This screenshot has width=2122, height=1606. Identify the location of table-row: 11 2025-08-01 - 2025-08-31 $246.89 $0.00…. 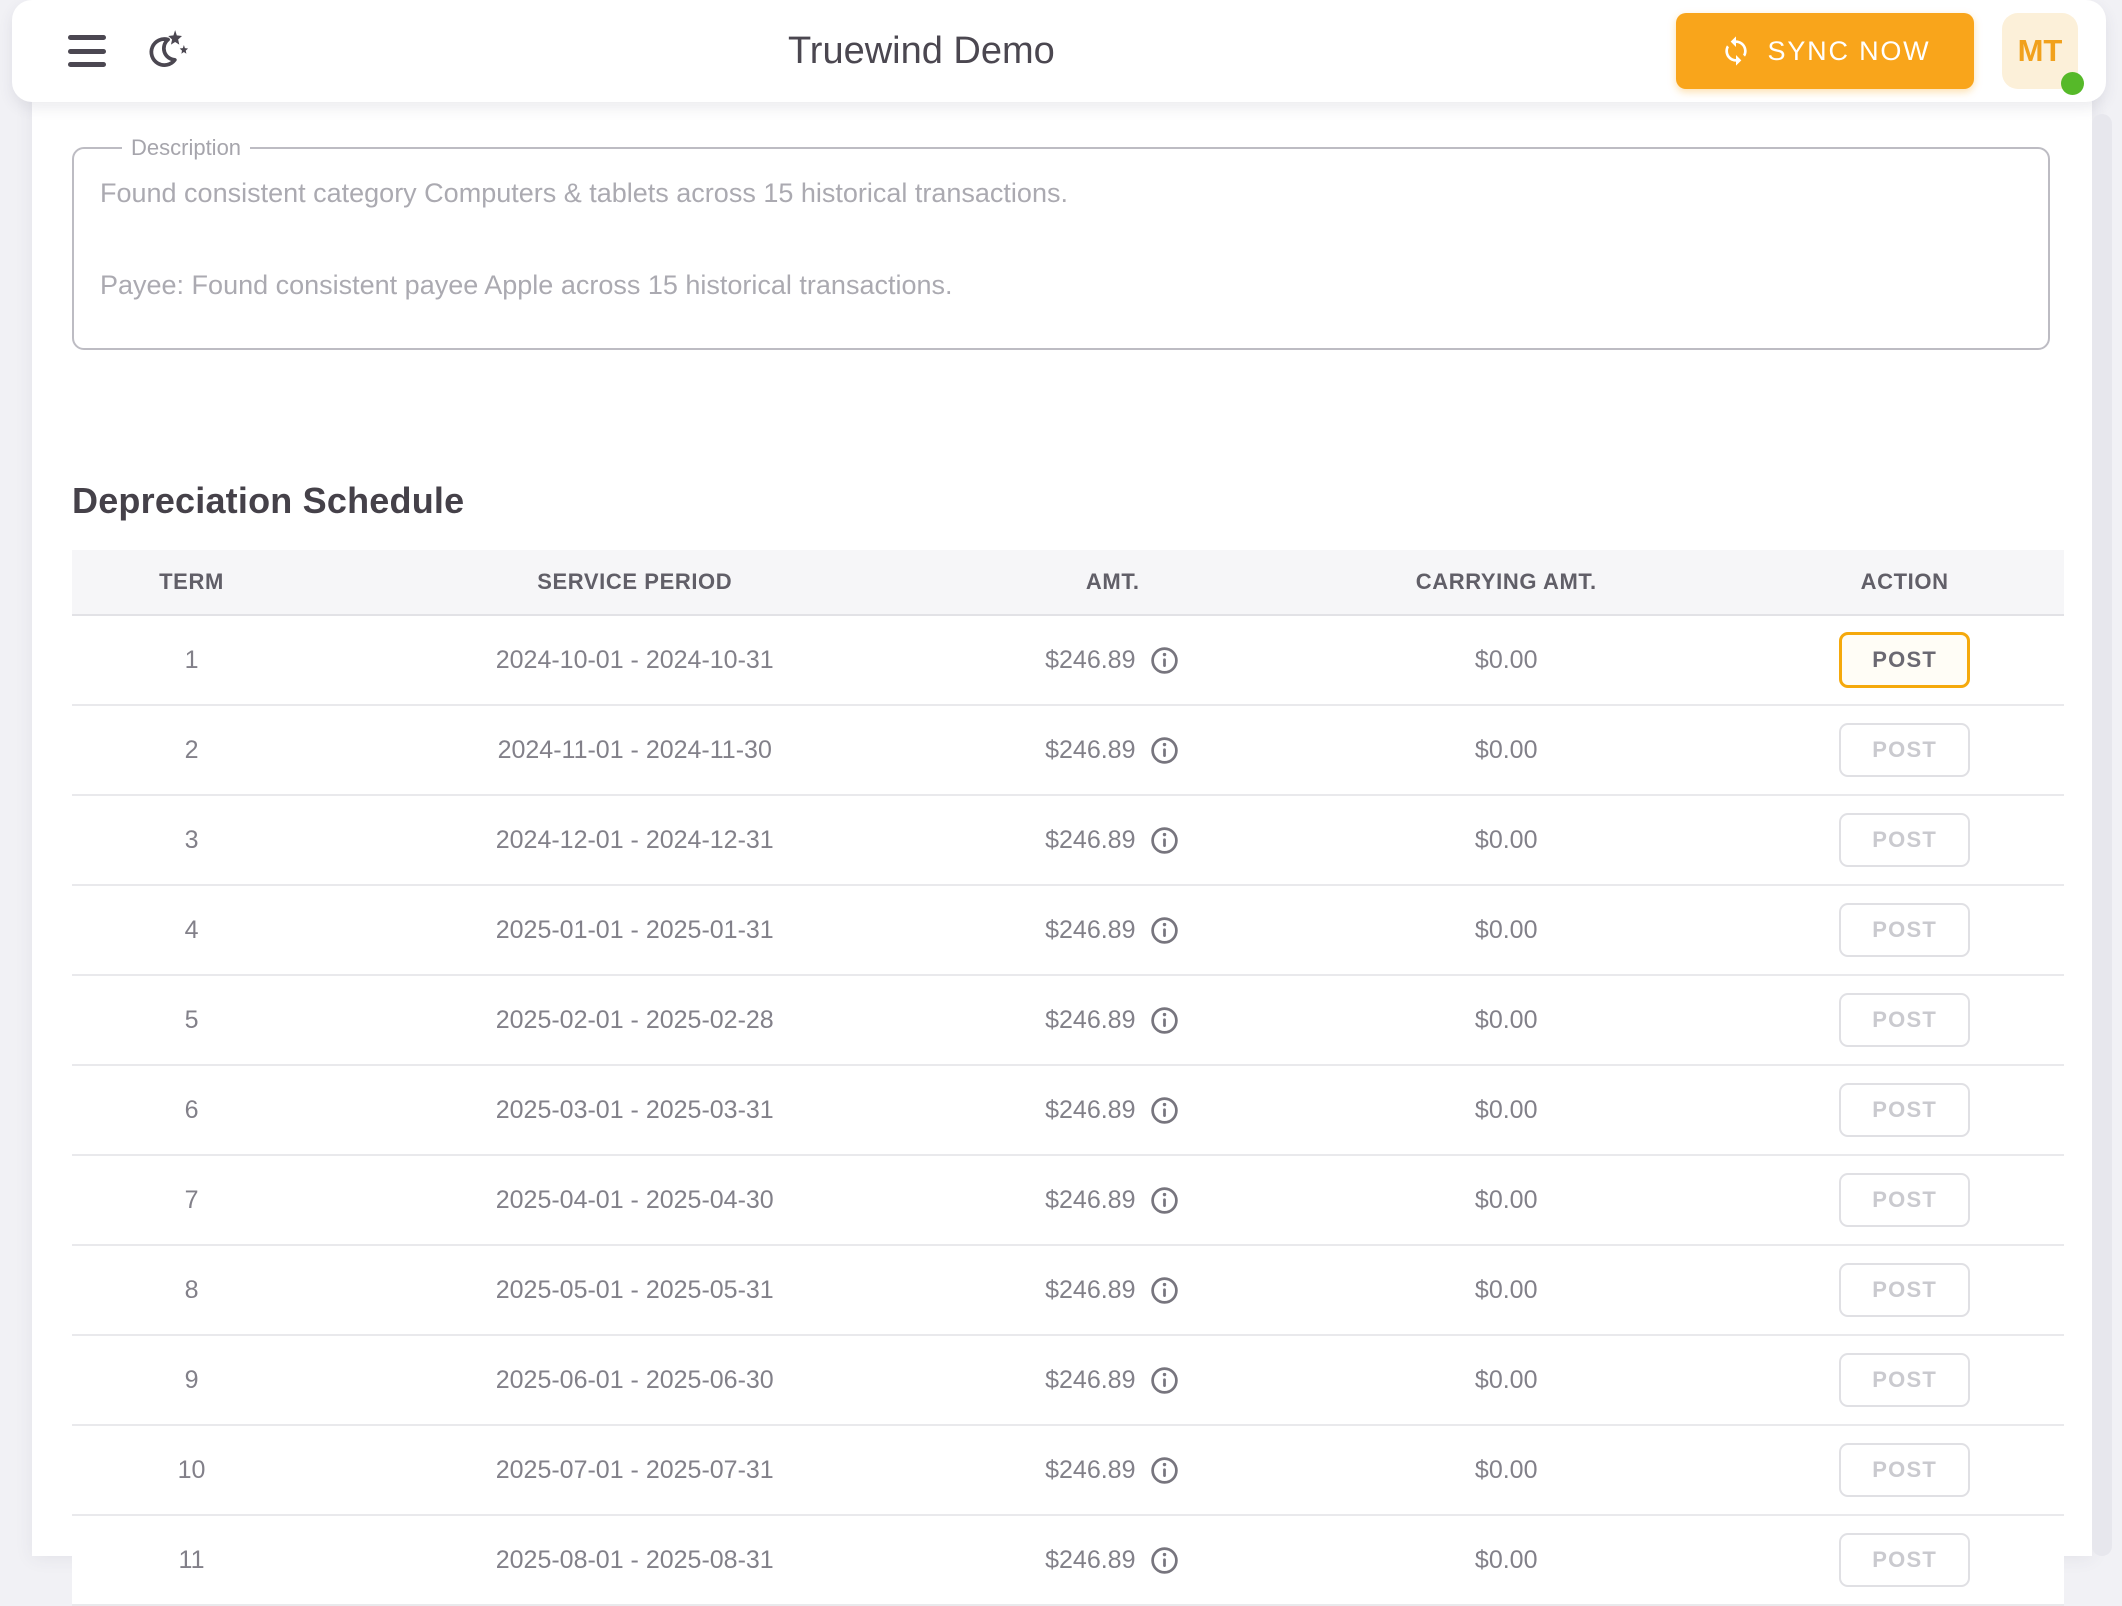
(1068, 1560).